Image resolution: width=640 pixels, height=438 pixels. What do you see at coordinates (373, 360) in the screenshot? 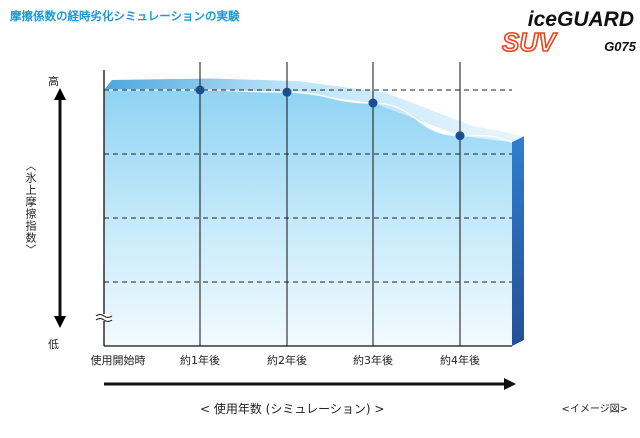
I see `x-tick-label-3: 約3年後` at bounding box center [373, 360].